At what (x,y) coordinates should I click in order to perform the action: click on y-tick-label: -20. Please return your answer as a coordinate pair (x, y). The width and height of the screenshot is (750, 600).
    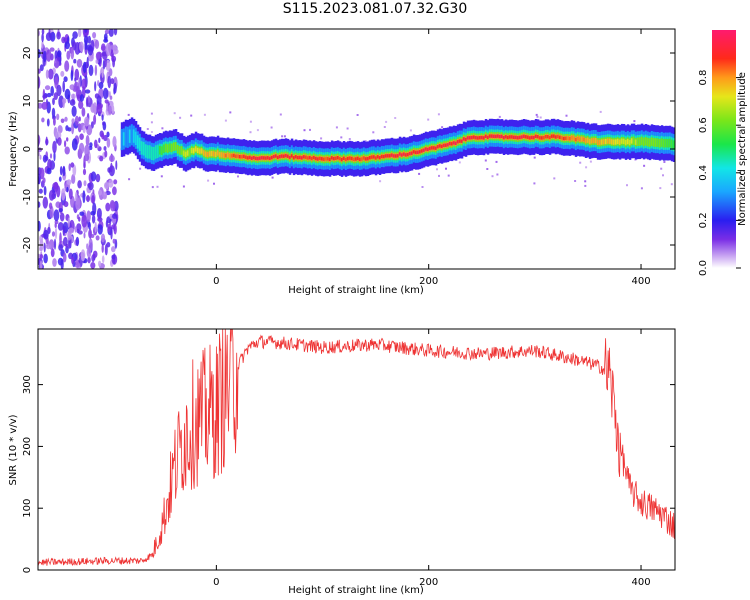
    Looking at the image, I should click on (27, 245).